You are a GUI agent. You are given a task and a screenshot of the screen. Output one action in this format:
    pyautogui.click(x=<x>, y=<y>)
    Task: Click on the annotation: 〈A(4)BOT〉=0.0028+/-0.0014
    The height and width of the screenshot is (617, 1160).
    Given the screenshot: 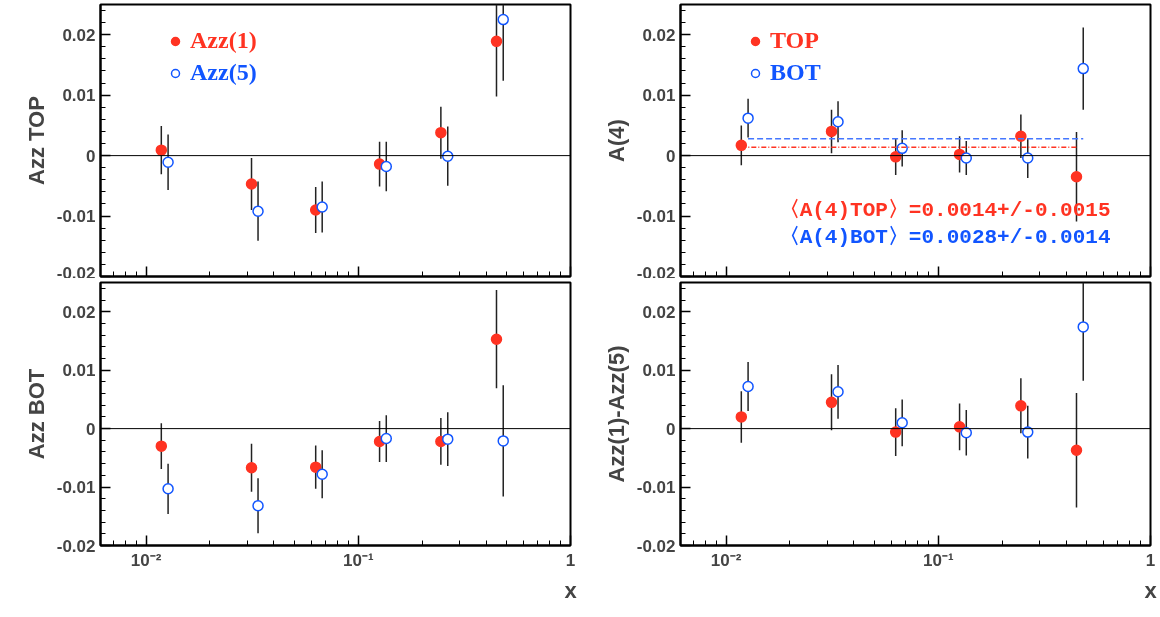 What is the action you would take?
    pyautogui.click(x=944, y=236)
    